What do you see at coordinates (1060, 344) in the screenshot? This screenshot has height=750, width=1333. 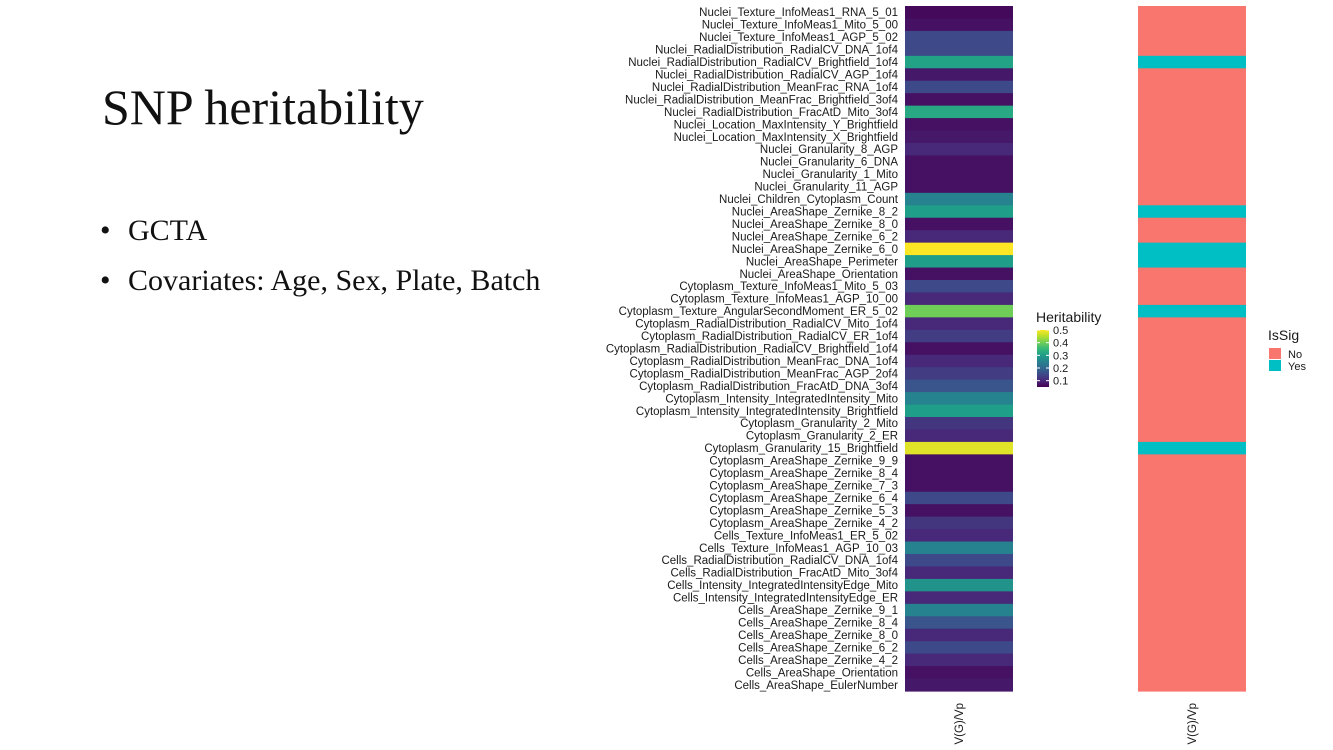 I see `colorbar-tick-label: 0.4` at bounding box center [1060, 344].